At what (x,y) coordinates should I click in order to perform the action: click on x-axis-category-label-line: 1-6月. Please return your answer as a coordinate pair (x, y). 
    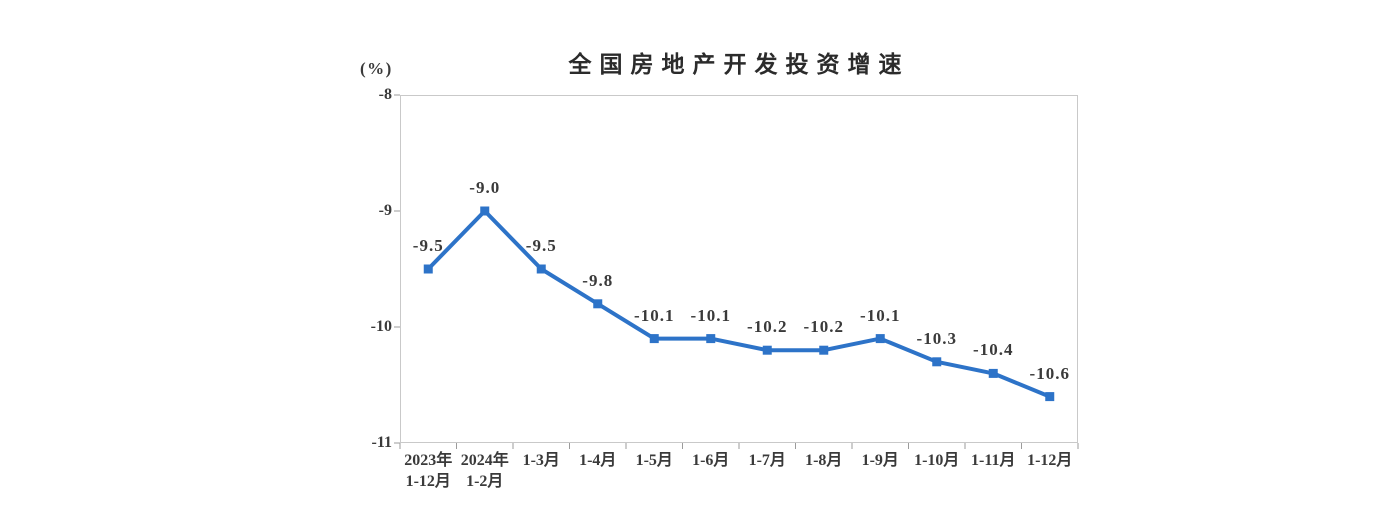
    Looking at the image, I should click on (711, 460).